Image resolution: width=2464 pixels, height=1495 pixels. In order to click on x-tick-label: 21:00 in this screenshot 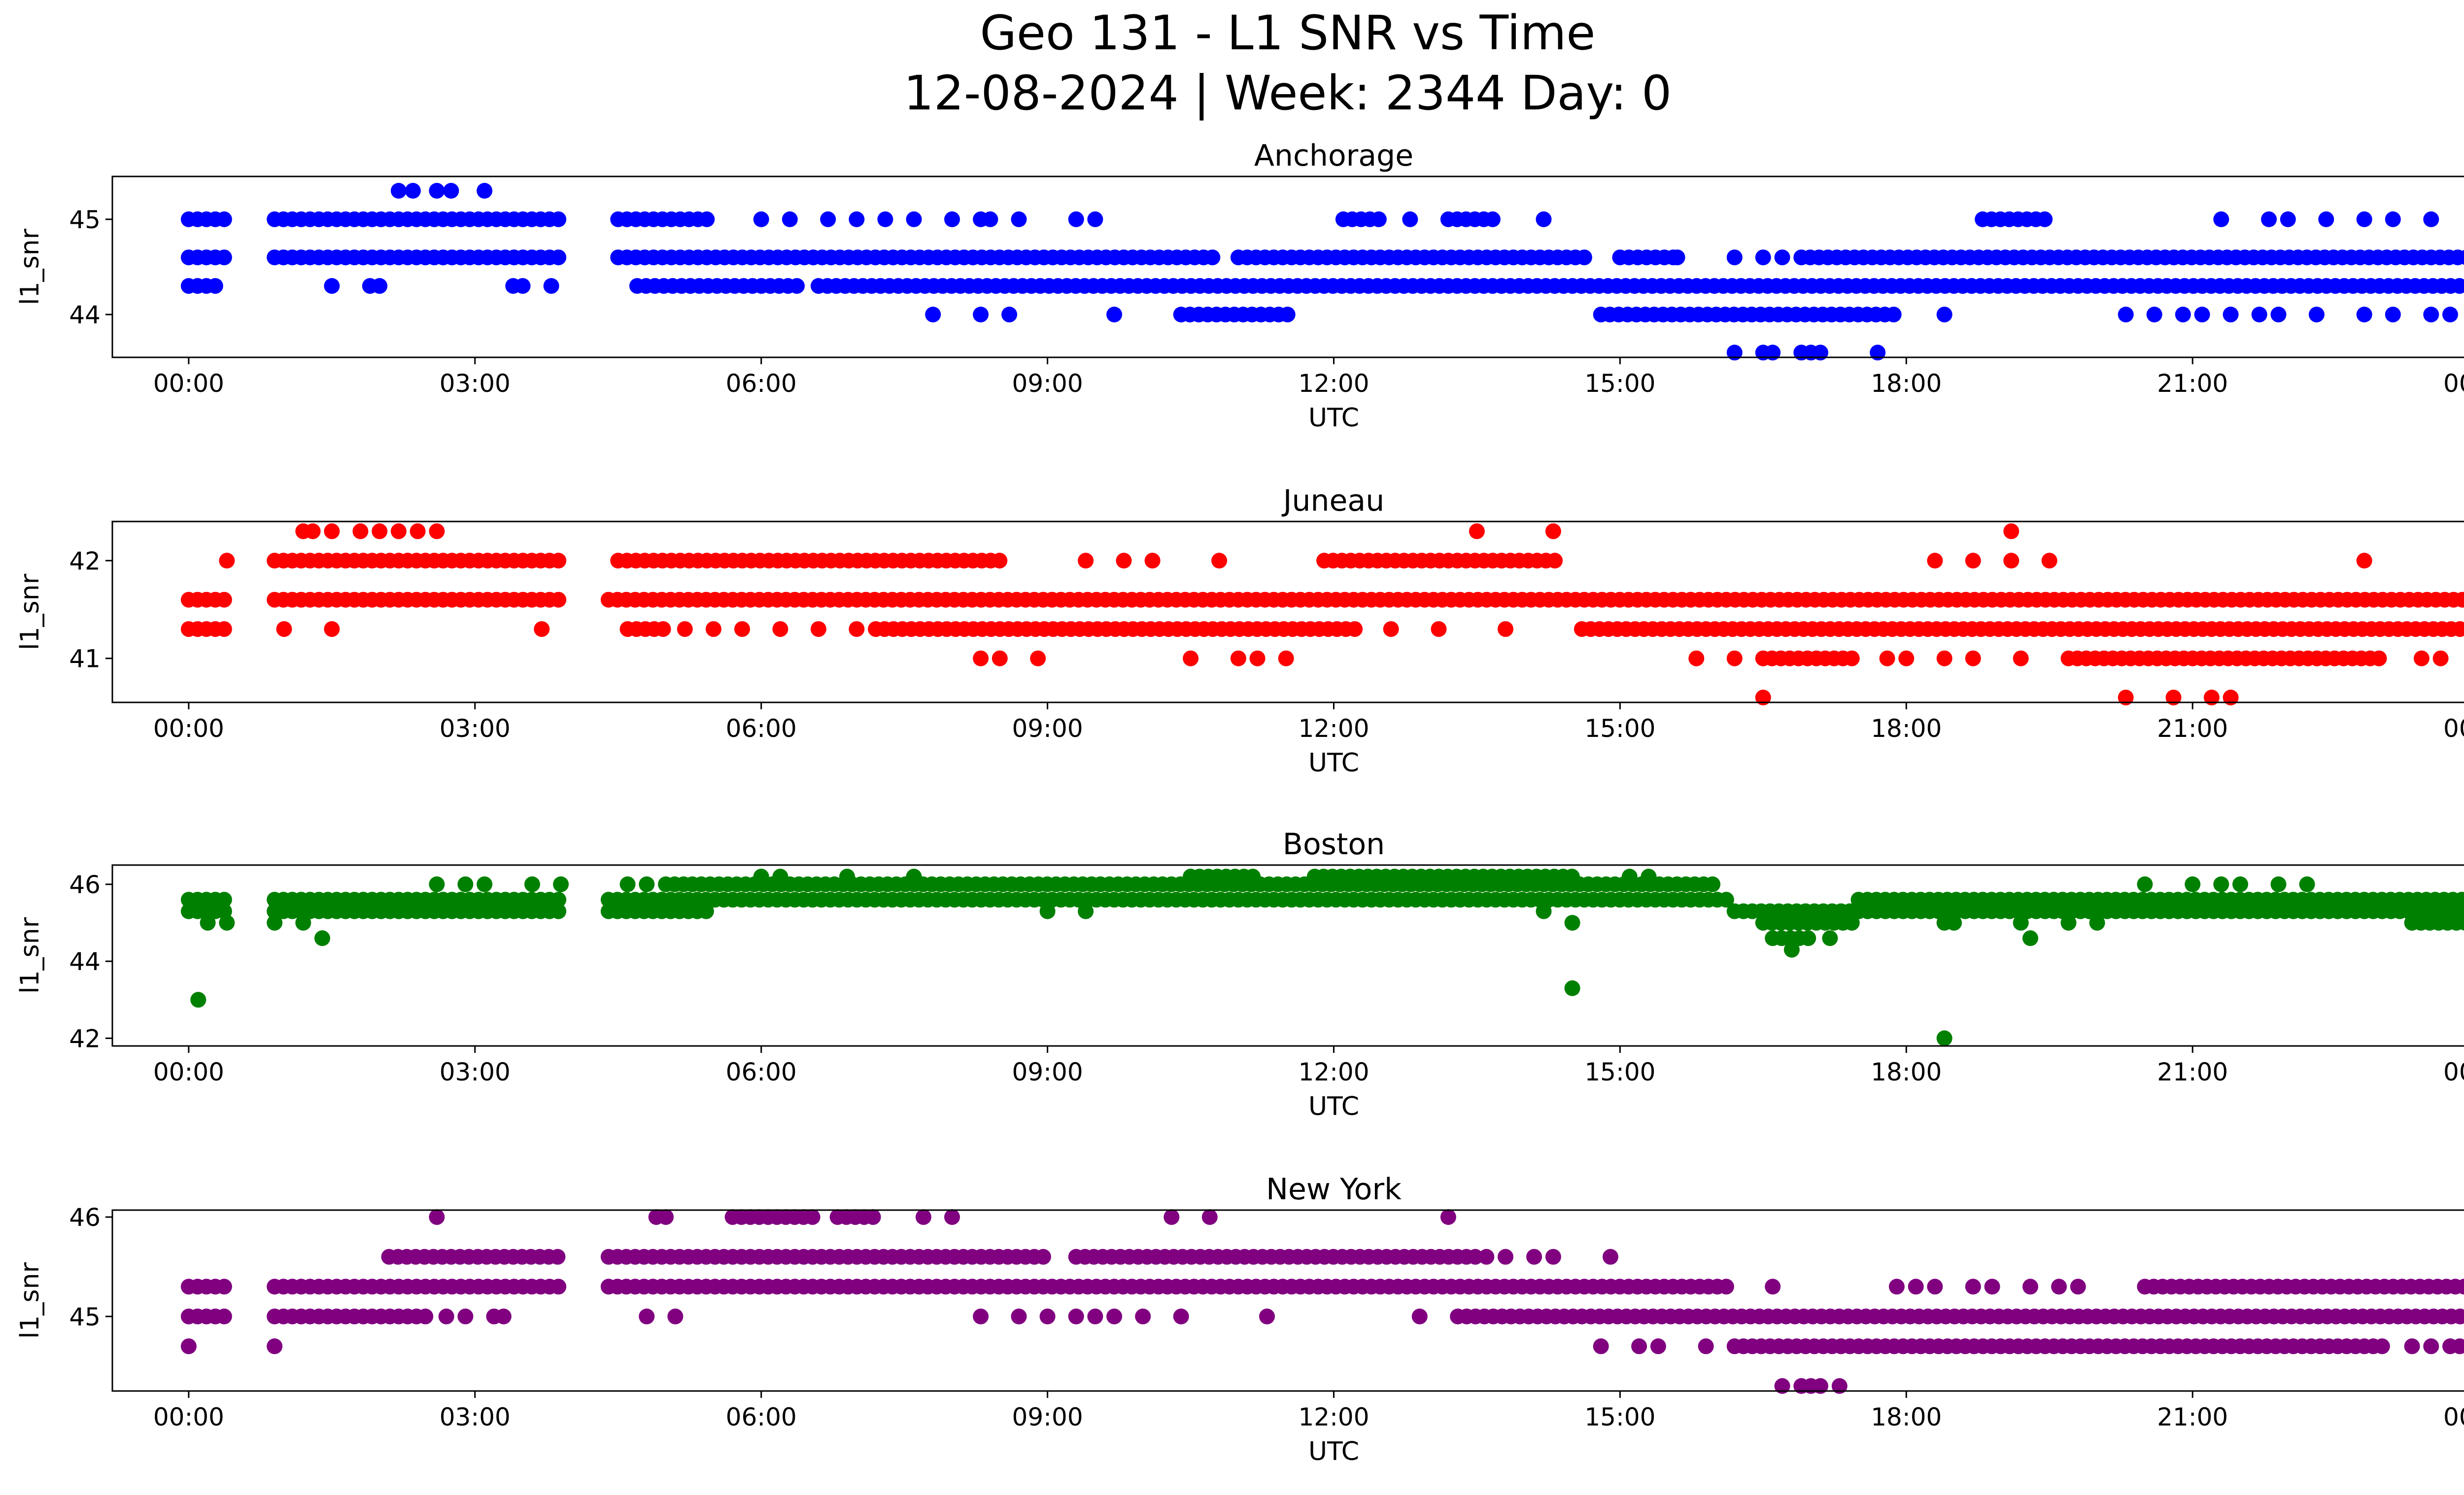, I will do `click(2192, 1072)`.